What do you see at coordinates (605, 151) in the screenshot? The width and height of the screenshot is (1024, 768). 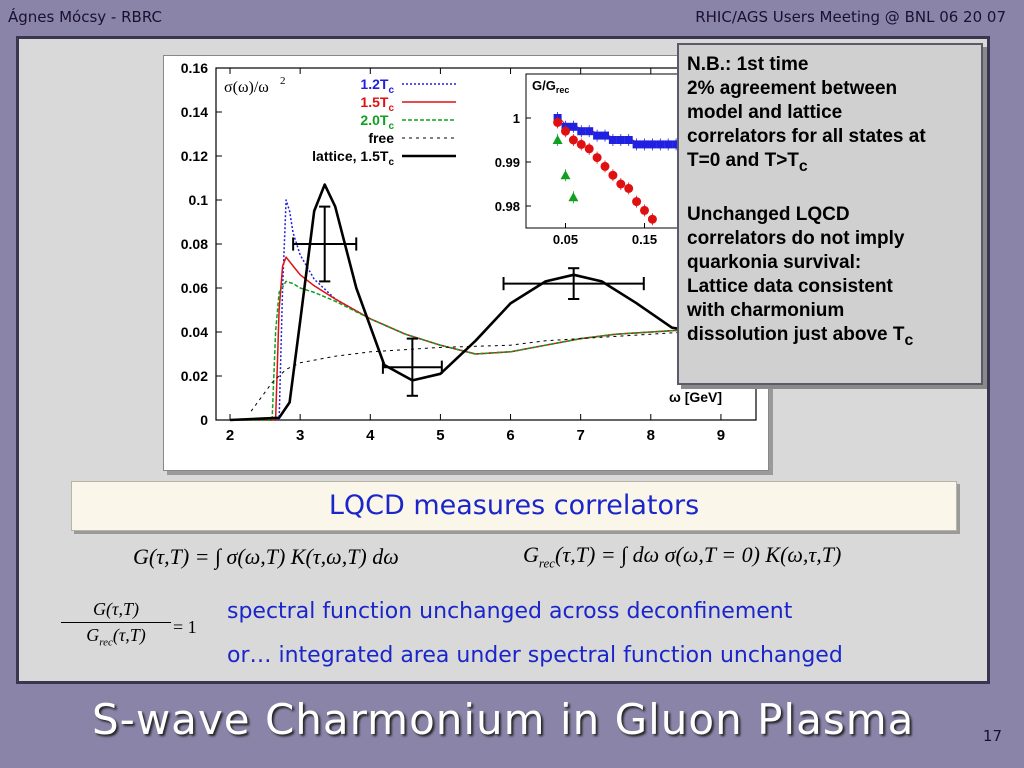 I see `inset-frame` at bounding box center [605, 151].